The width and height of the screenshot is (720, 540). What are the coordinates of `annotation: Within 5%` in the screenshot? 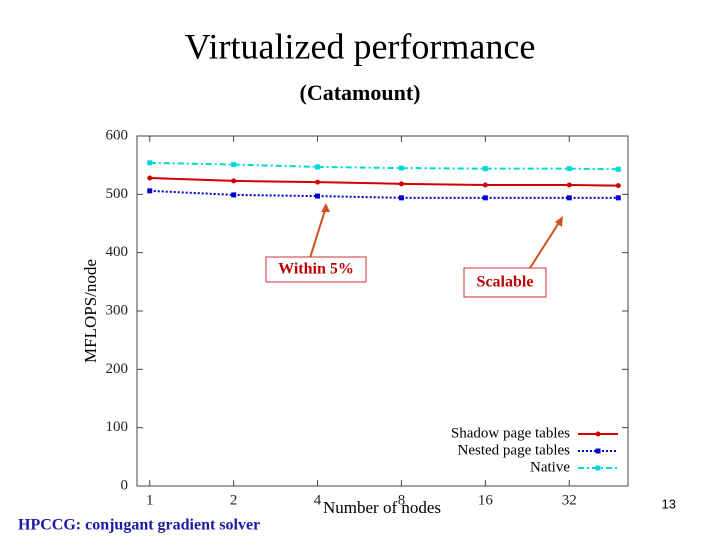 It's located at (316, 269).